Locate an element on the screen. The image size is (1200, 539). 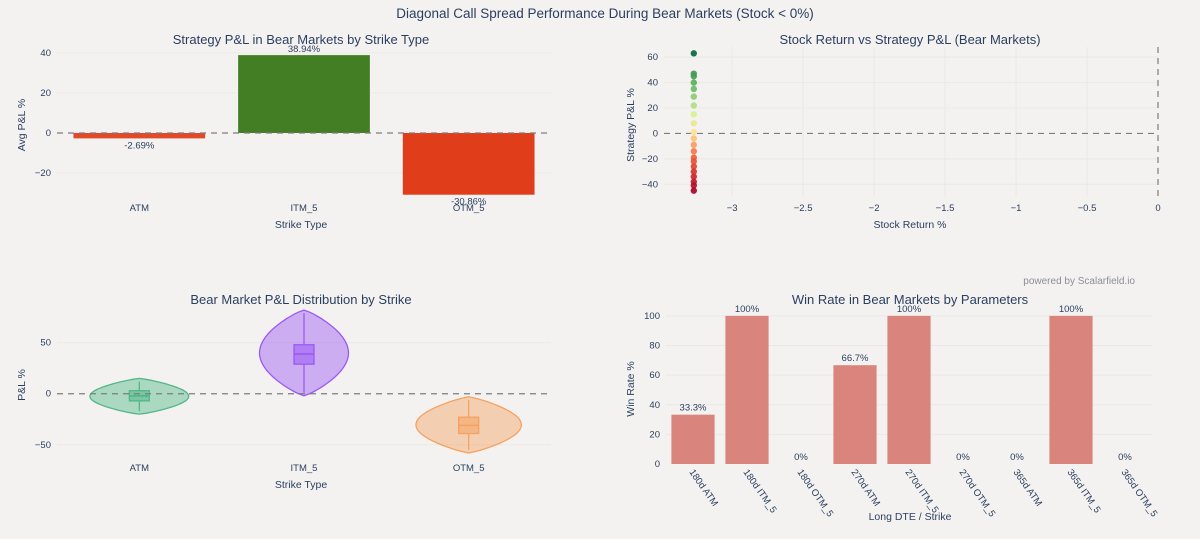
c4-label-270d-ATM: 66.7% is located at coordinates (855, 358).